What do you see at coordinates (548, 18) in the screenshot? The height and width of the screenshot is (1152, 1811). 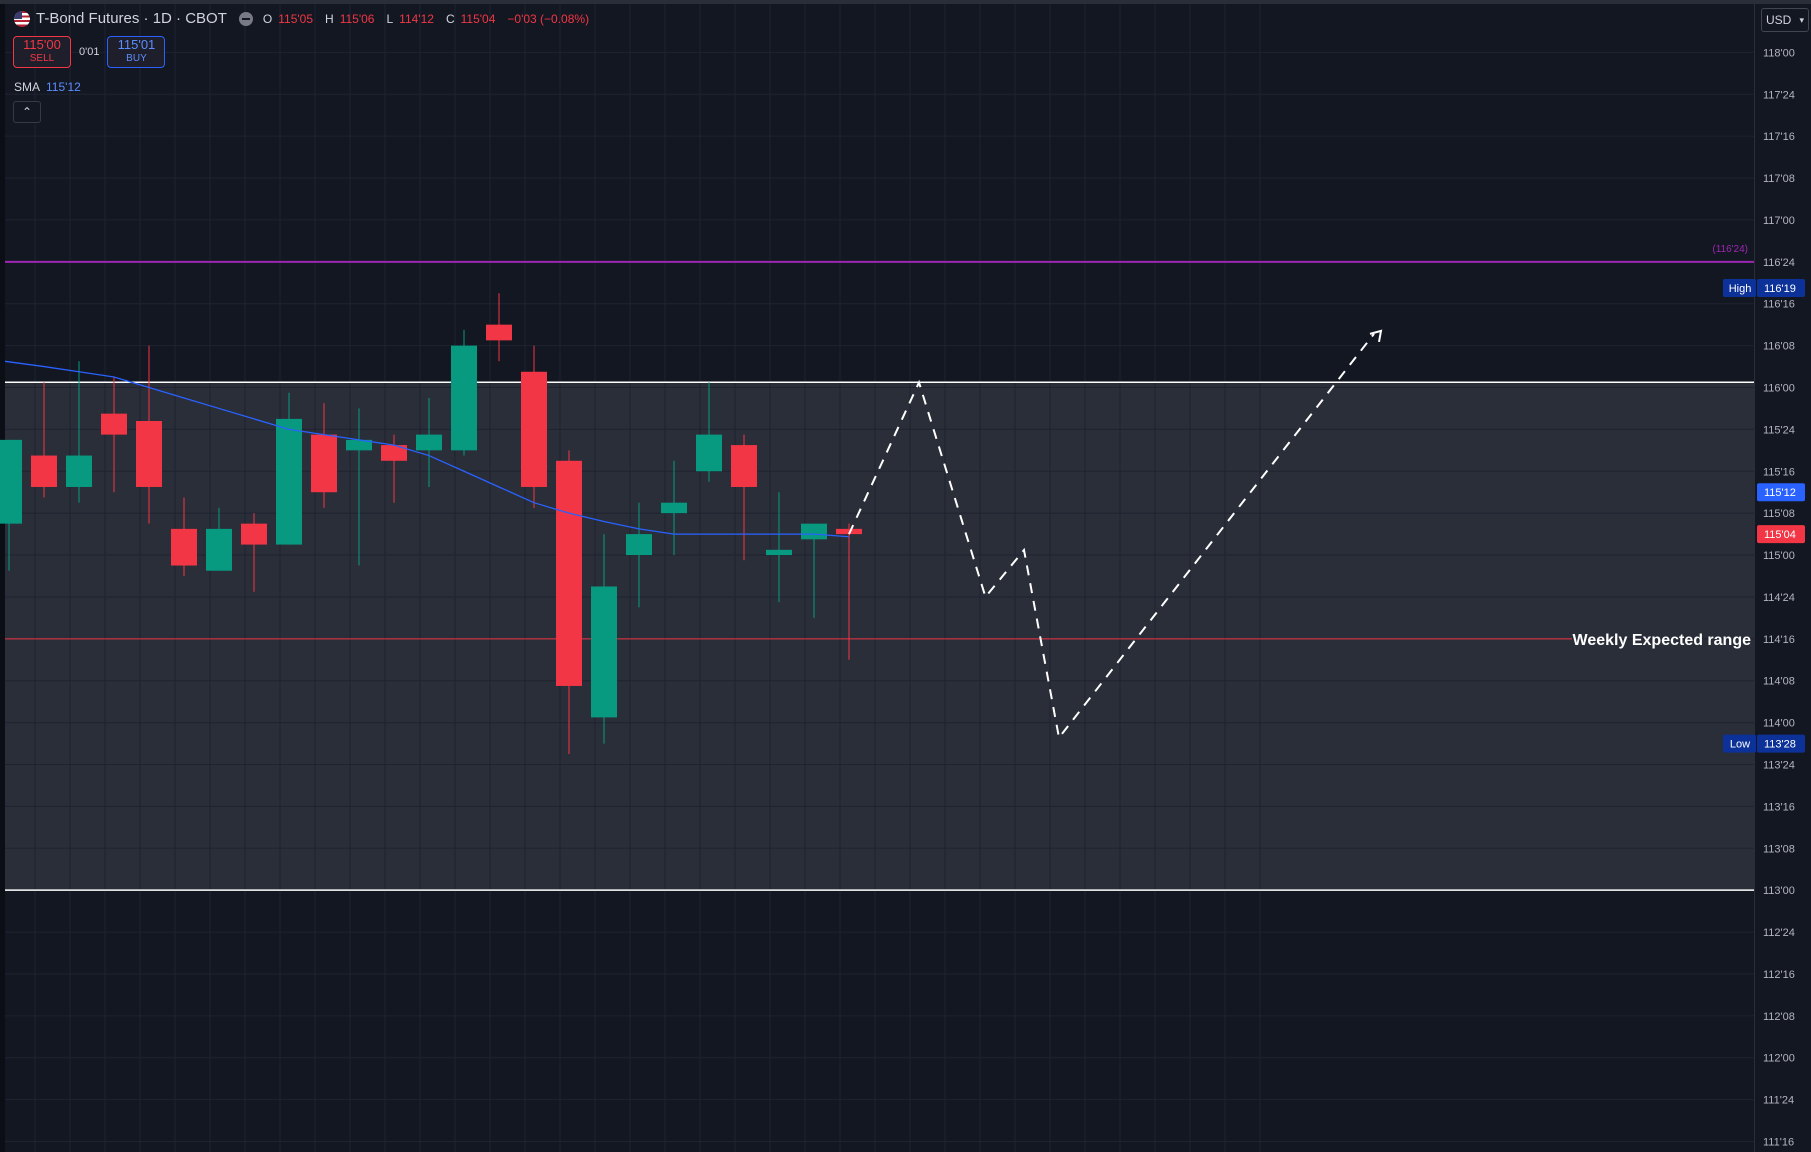 I see `price-change: −0'03 (−0.08%)` at bounding box center [548, 18].